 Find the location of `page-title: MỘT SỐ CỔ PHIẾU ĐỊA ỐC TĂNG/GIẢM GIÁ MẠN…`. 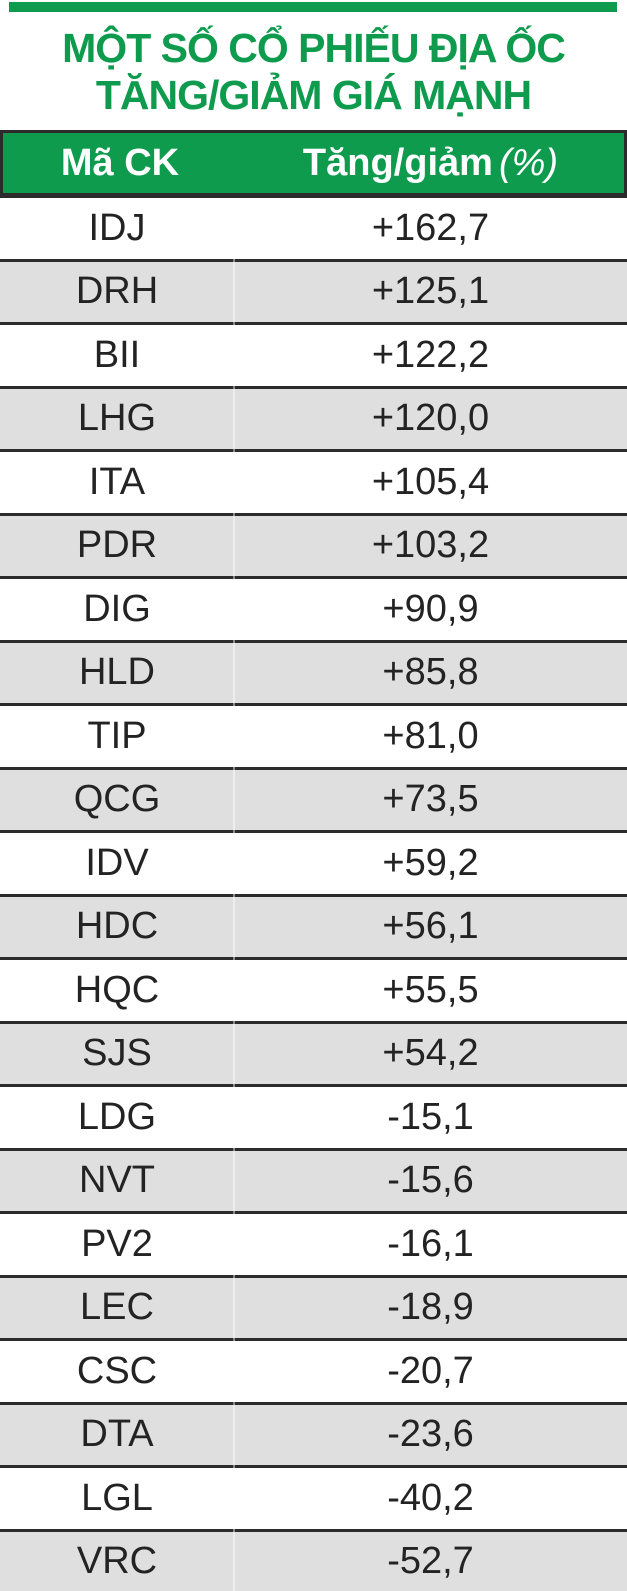

page-title: MỘT SỐ CỔ PHIẾU ĐỊA ỐC TĂNG/GIẢM GIÁ MẠN… is located at coordinates (313, 72).